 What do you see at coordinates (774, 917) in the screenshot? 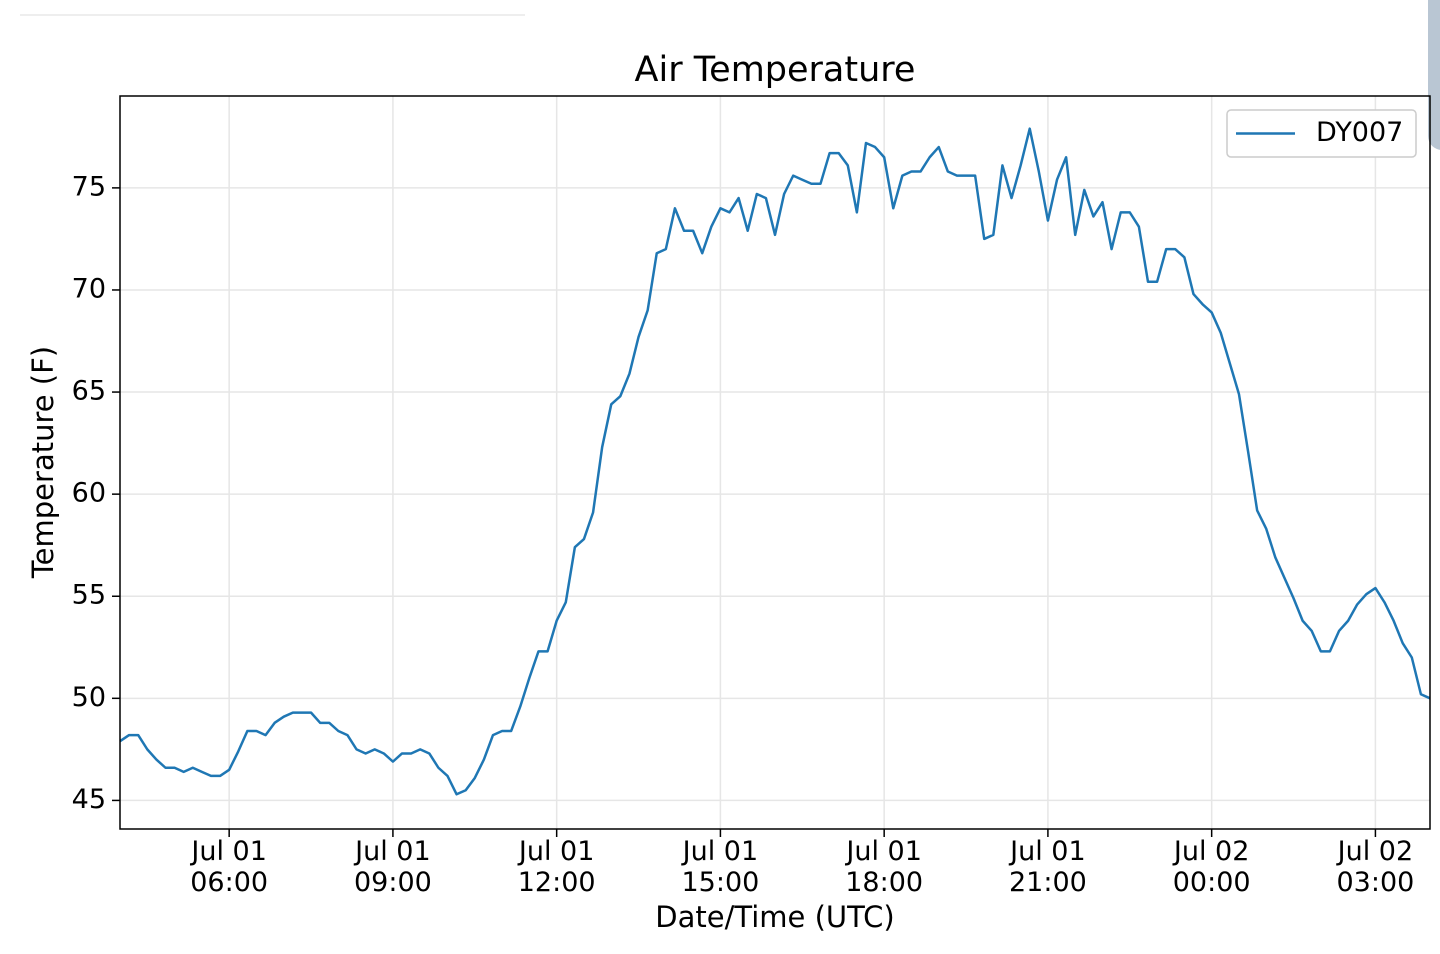
I see `x-axis-label: Date/Time (UTC)` at bounding box center [774, 917].